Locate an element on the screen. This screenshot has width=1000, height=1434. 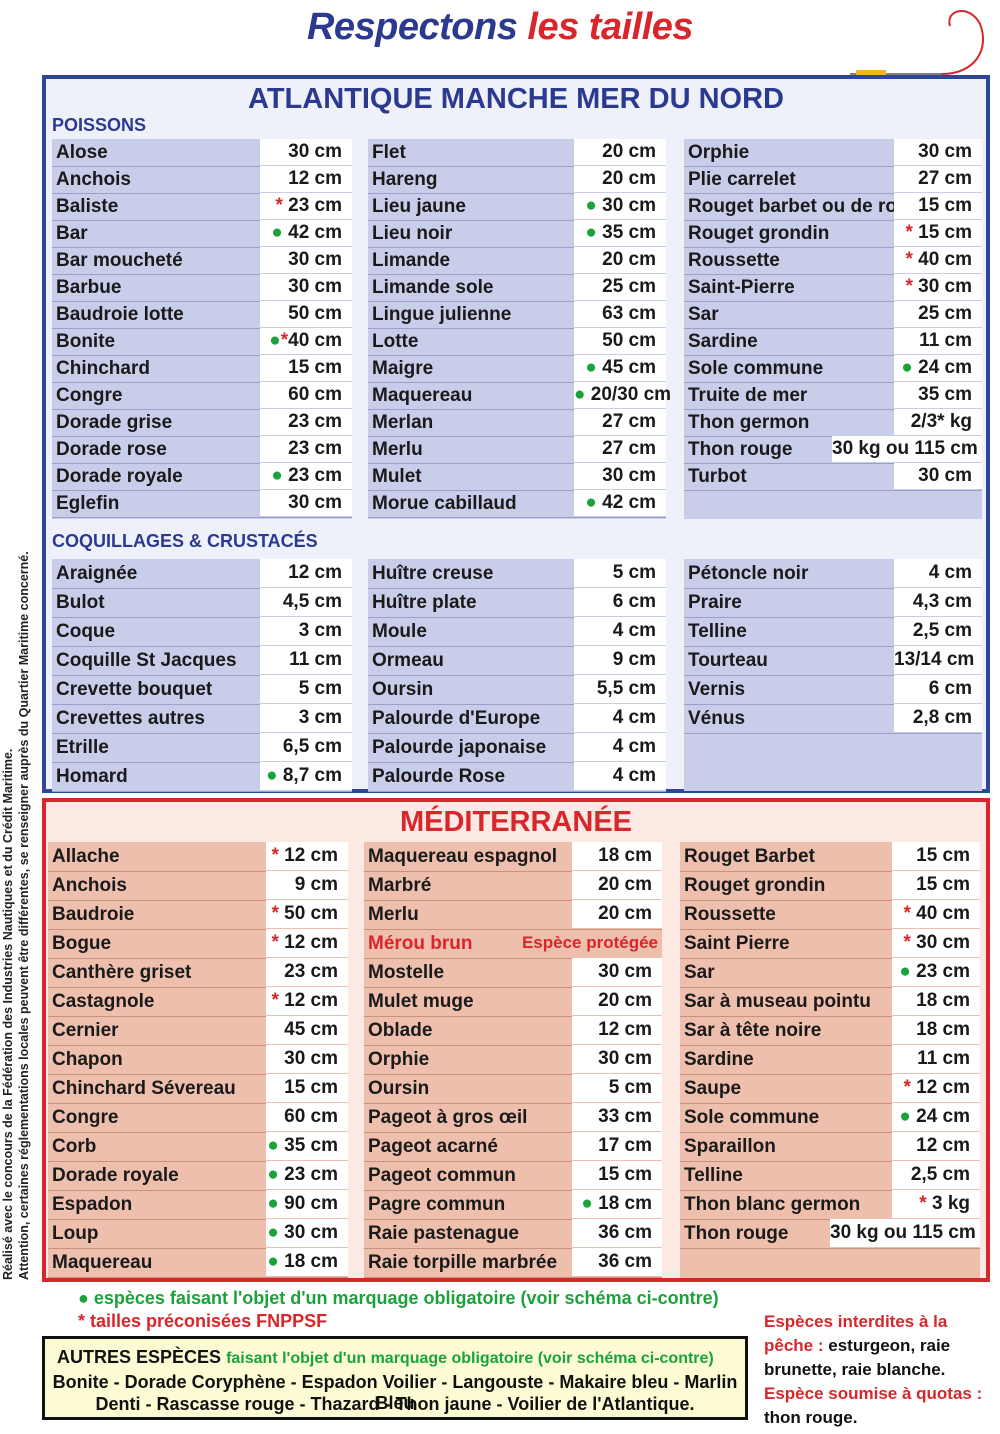
species-name: Merlan is located at coordinates (403, 422).